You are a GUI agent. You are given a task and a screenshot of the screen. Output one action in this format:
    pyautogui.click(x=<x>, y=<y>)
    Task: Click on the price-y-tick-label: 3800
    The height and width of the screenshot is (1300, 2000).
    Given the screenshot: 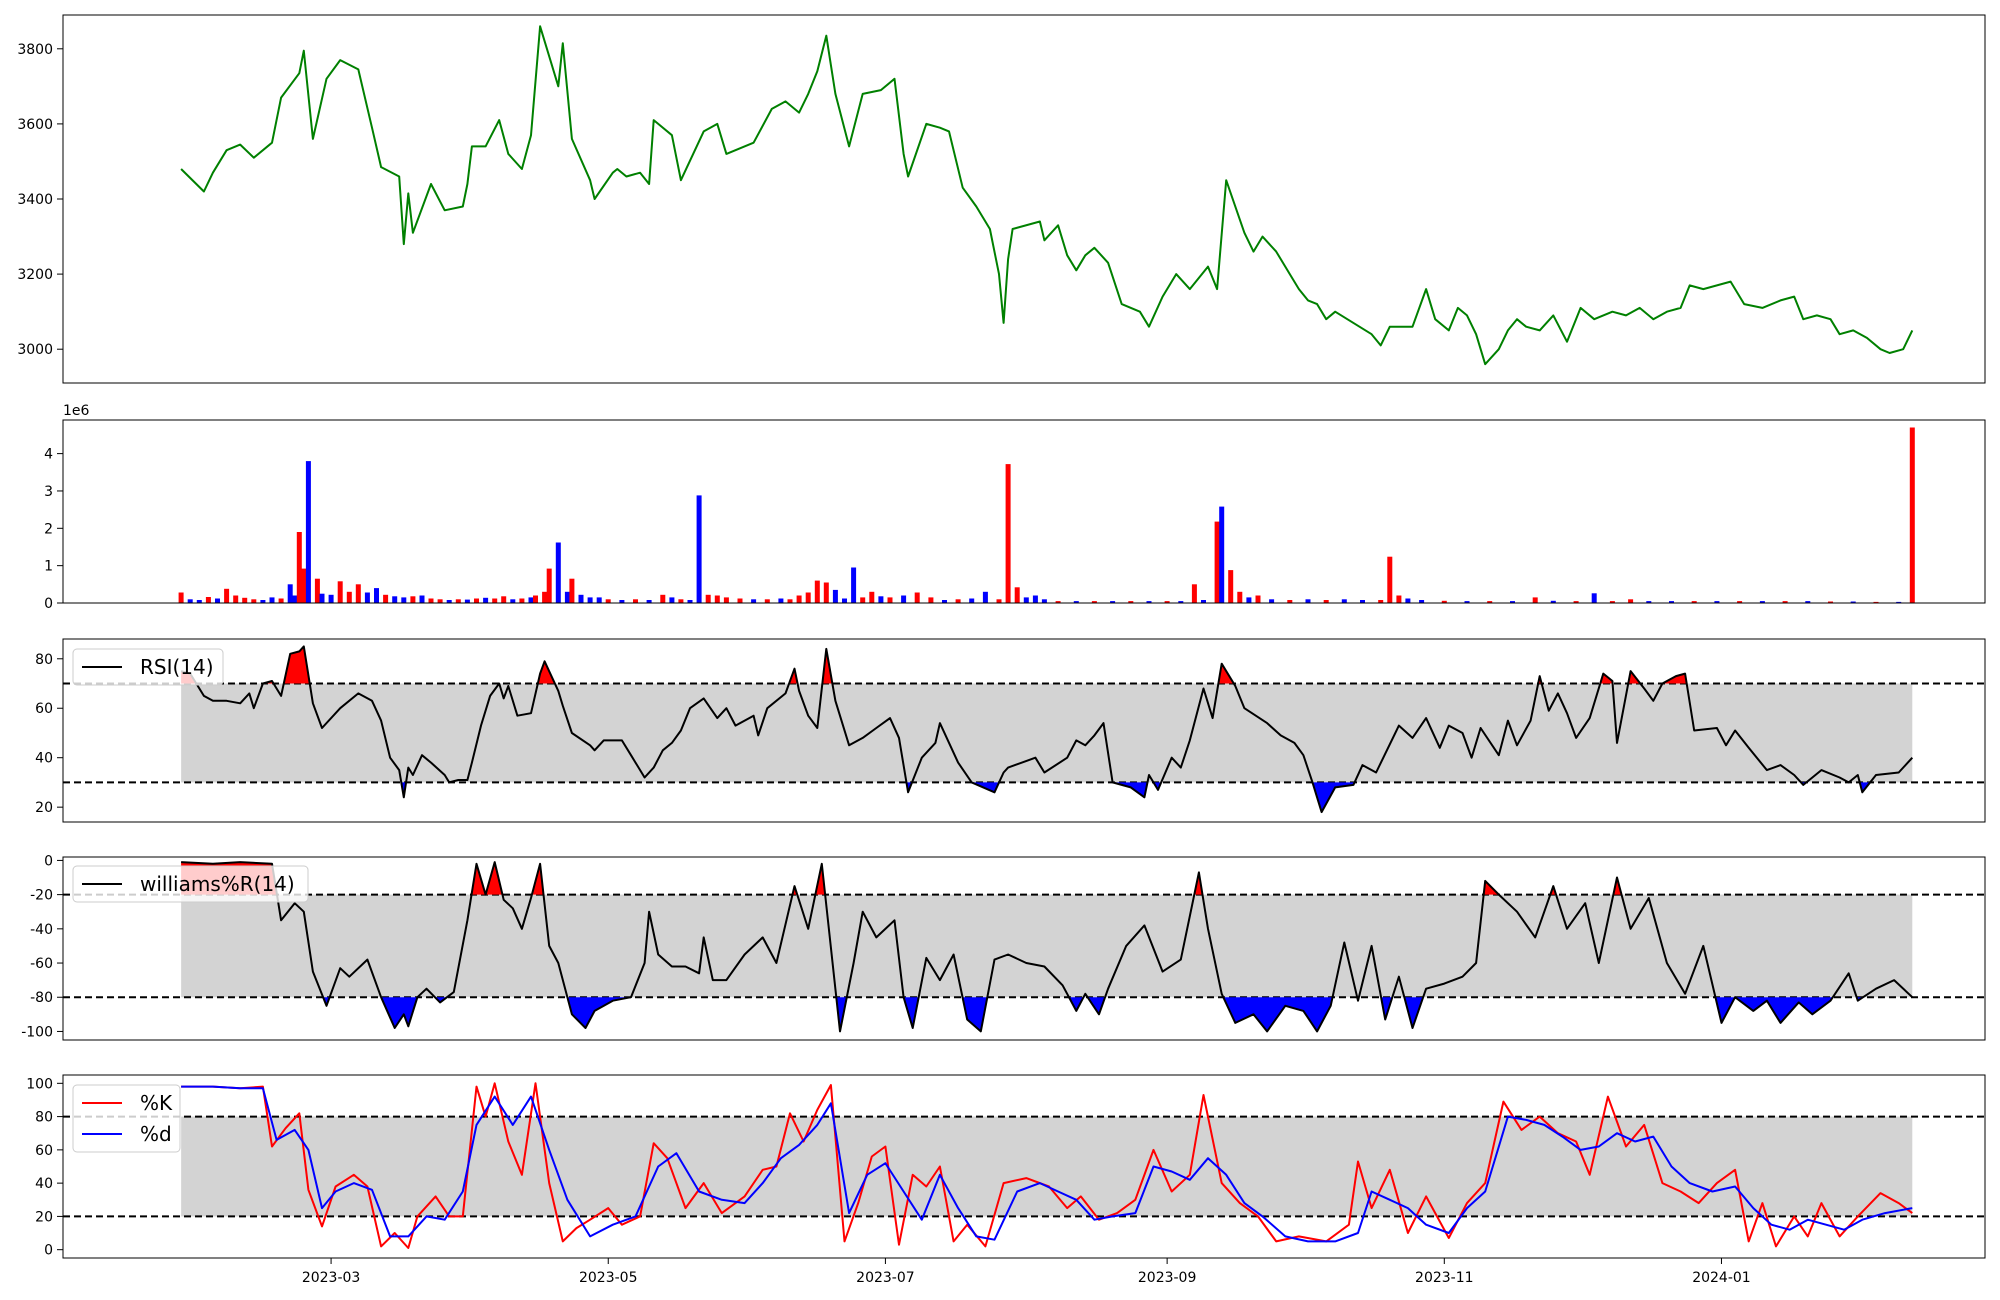 What is the action you would take?
    pyautogui.click(x=35, y=50)
    